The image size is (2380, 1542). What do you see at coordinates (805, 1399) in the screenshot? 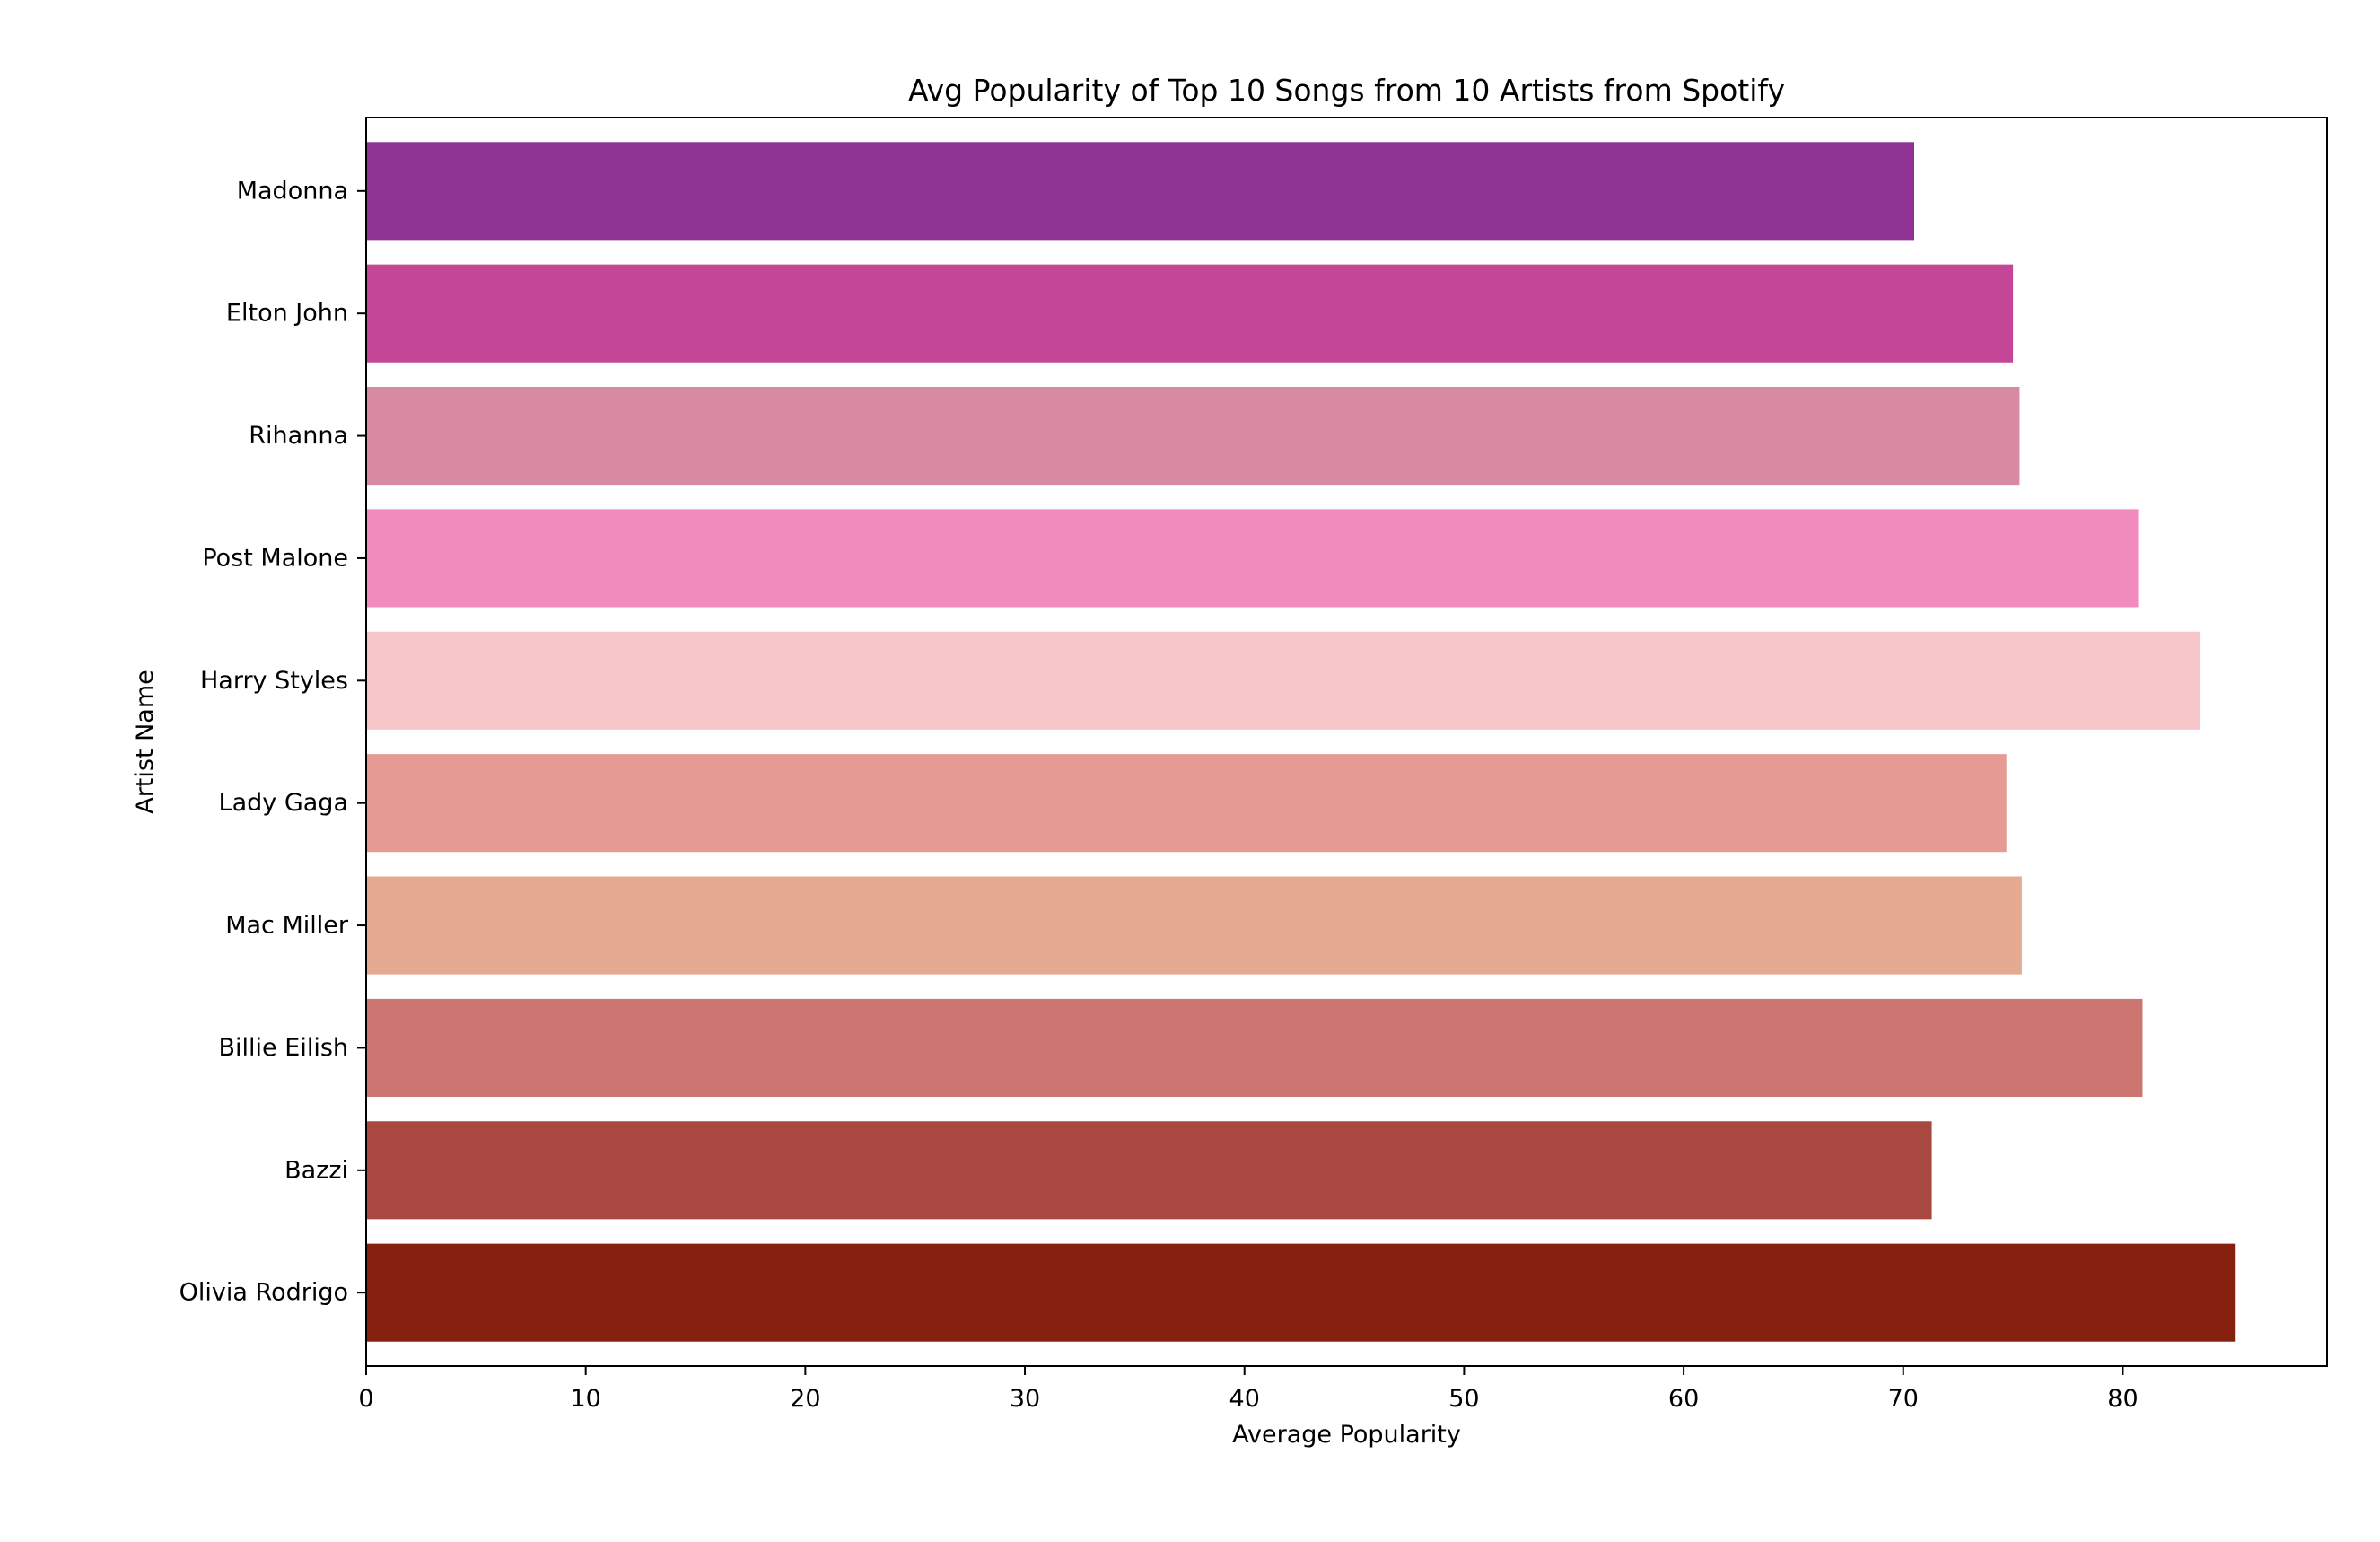
I see `x-tick-label: 20` at bounding box center [805, 1399].